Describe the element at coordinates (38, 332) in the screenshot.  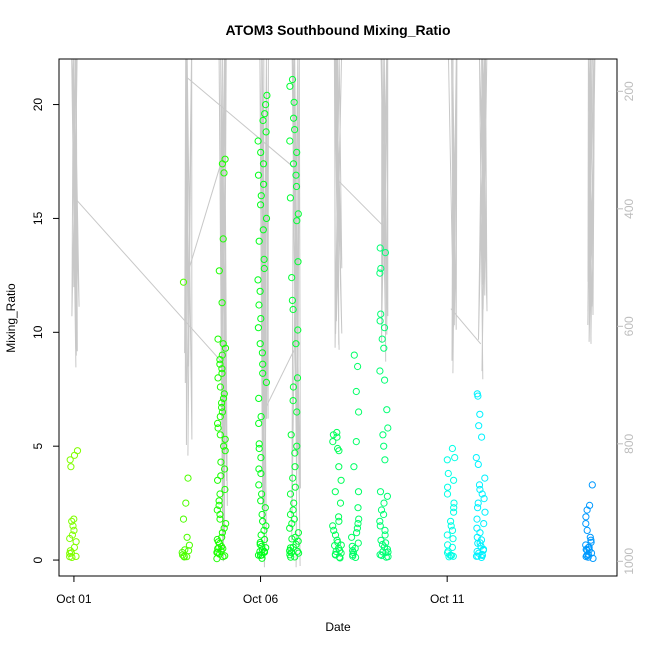
I see `y-tick-label: 10` at that location.